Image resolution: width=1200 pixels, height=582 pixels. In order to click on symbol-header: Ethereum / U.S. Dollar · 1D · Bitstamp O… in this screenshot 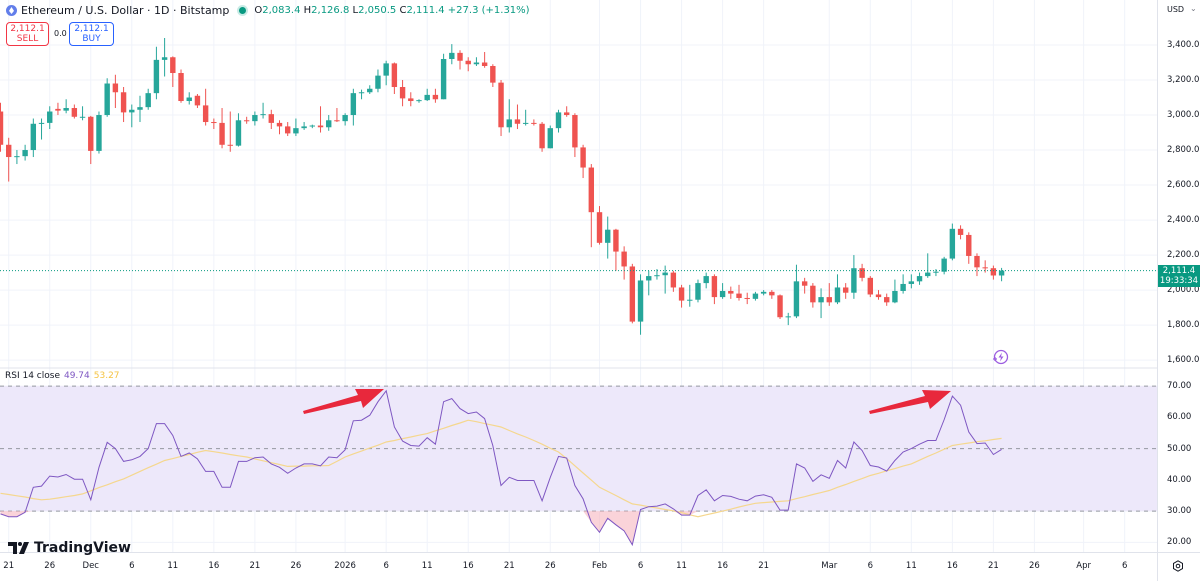, I will do `click(268, 10)`.